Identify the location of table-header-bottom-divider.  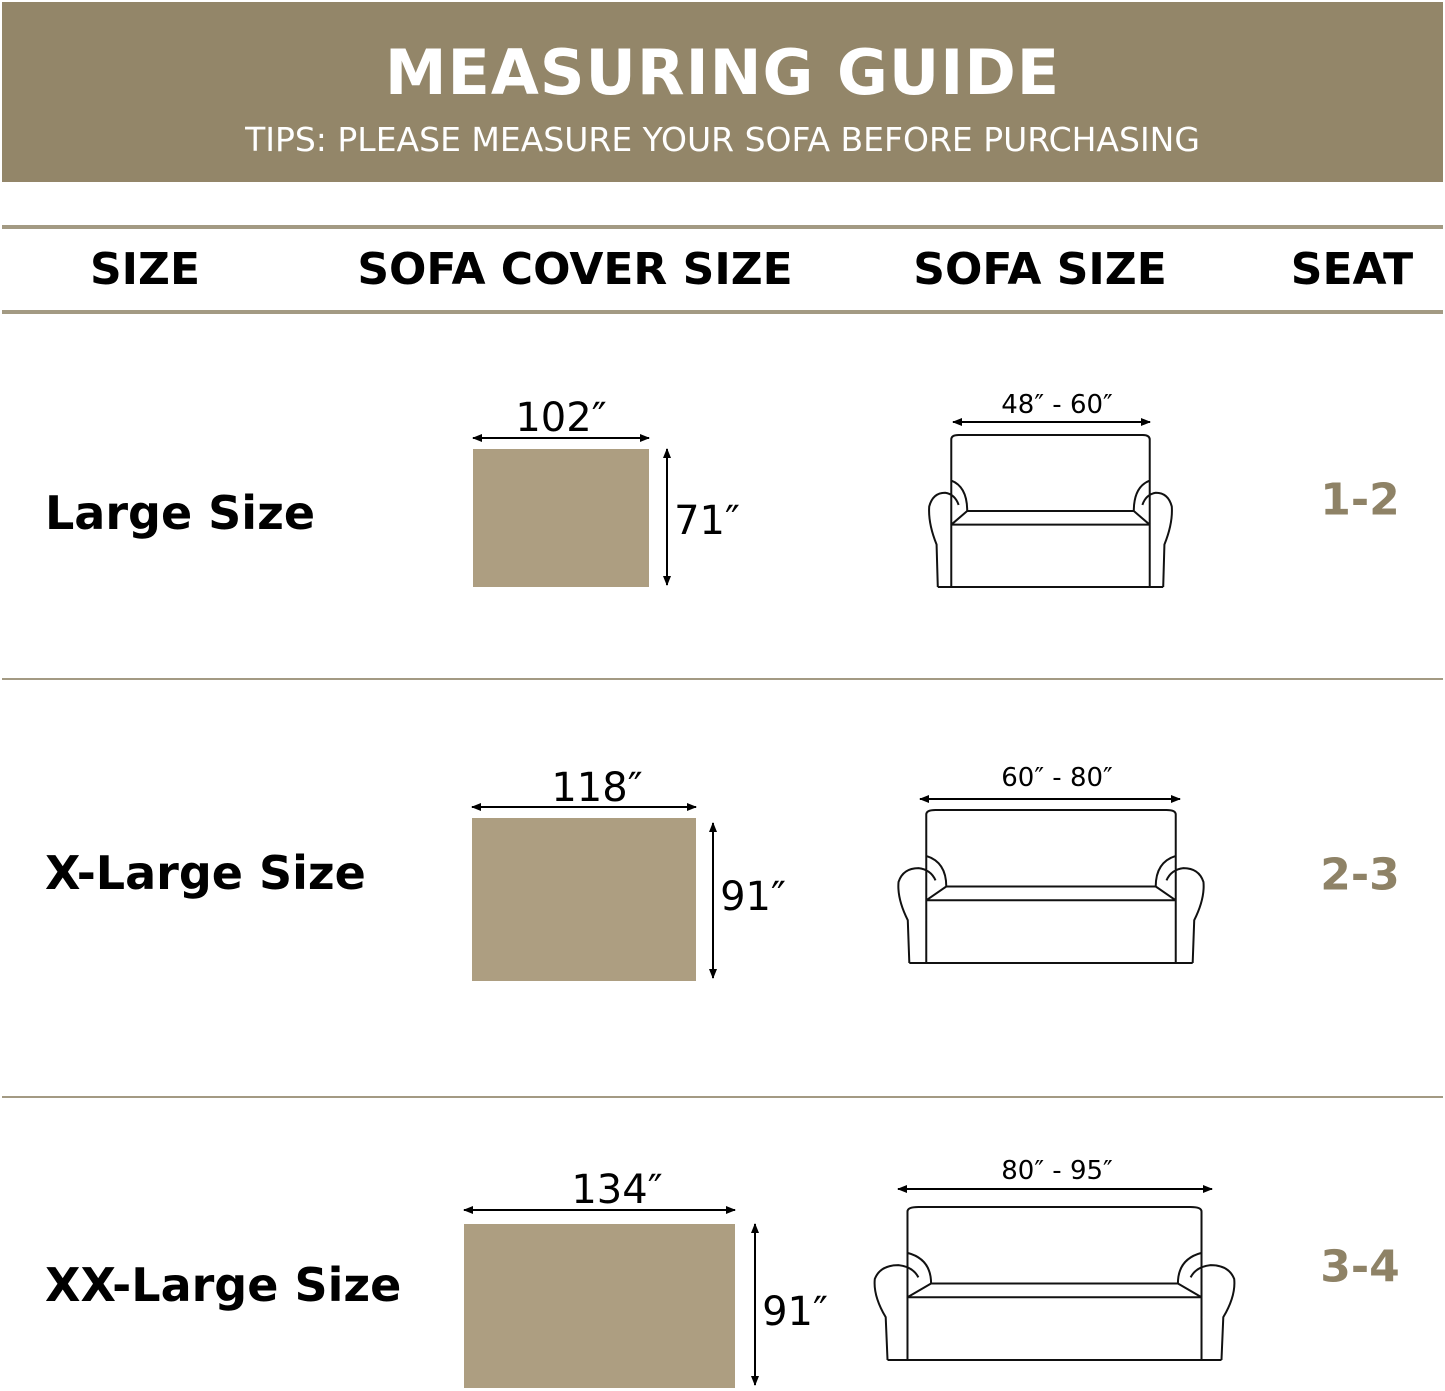
(722, 312).